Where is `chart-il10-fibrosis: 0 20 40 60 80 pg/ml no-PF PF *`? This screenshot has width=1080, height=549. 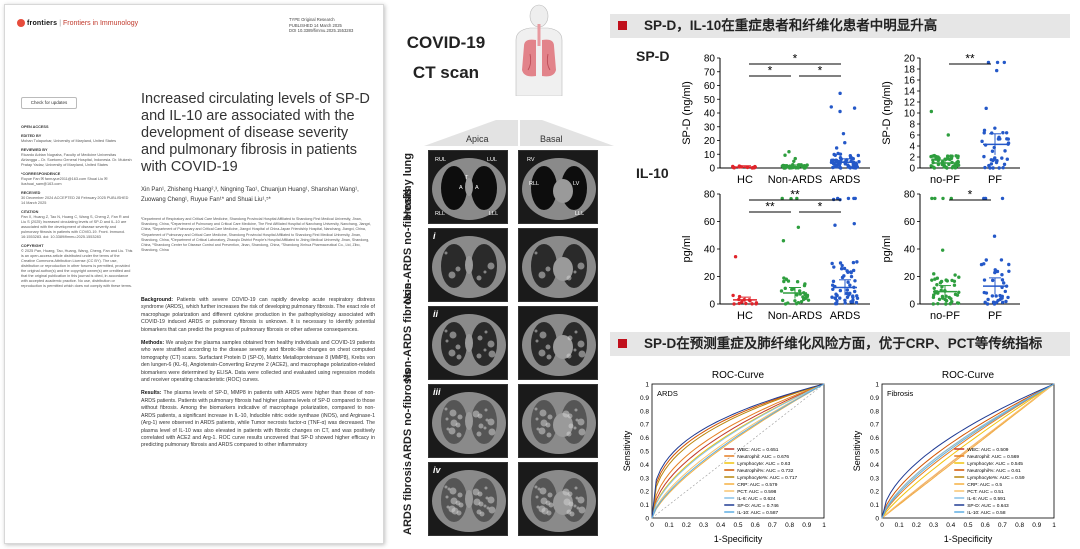
chart-il10-fibrosis: 0 20 40 60 80 pg/ml no-PF PF * is located at coordinates (950, 255).